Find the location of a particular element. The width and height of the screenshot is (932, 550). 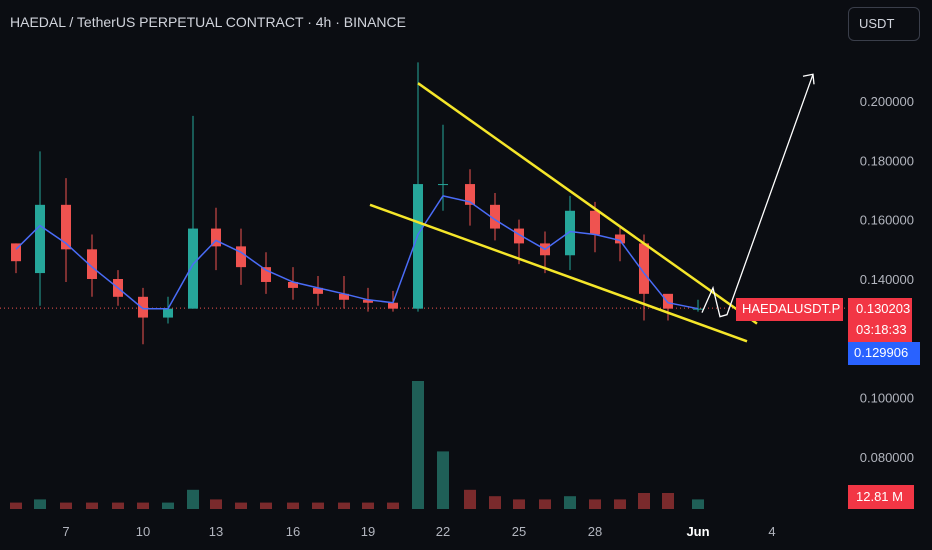

x-tick-label: 7 is located at coordinates (65, 531).